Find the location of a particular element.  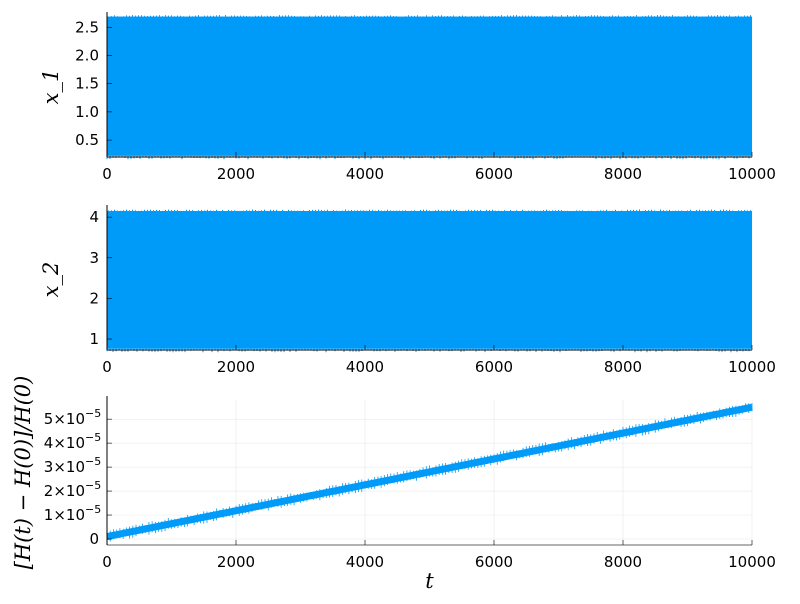

y-tick-label: 2.0 is located at coordinates (87, 55).